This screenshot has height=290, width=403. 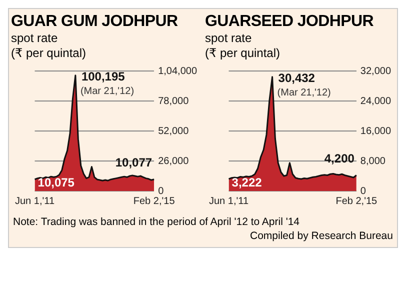 I want to click on y-tick-label: 24,000, so click(x=376, y=101).